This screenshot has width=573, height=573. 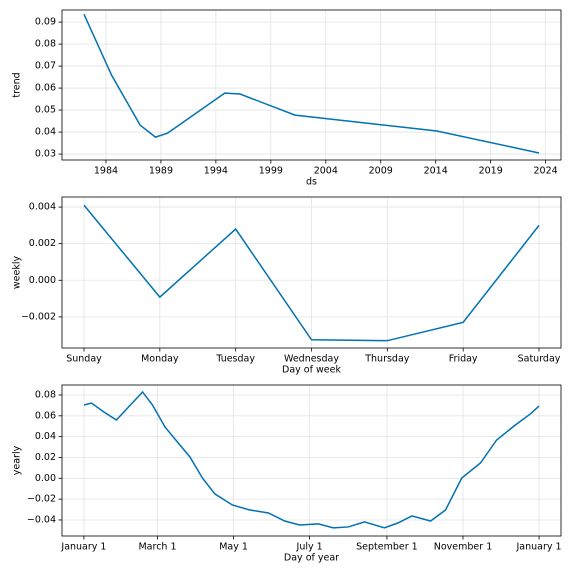 I want to click on x-tick-label: Monday, so click(x=160, y=359).